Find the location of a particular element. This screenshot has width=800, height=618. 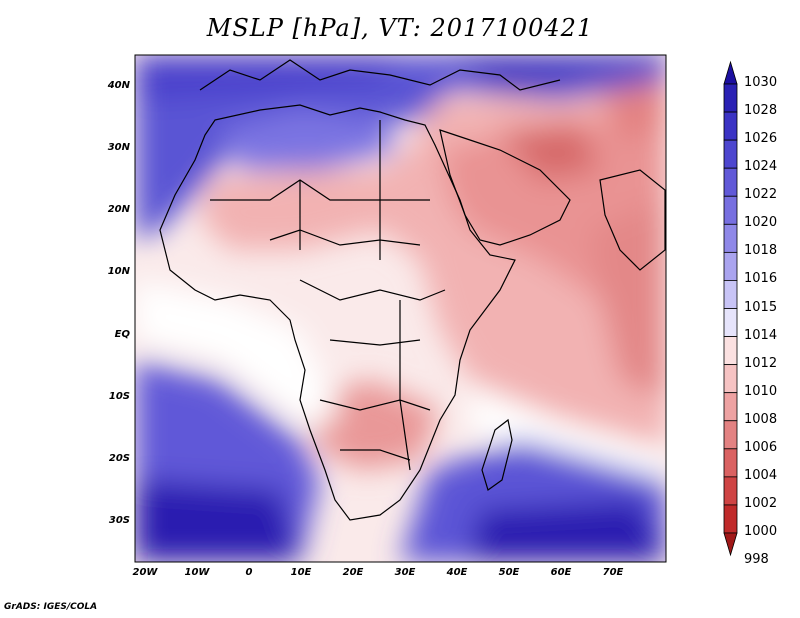

lon-label-20e: 20E is located at coordinates (353, 572).